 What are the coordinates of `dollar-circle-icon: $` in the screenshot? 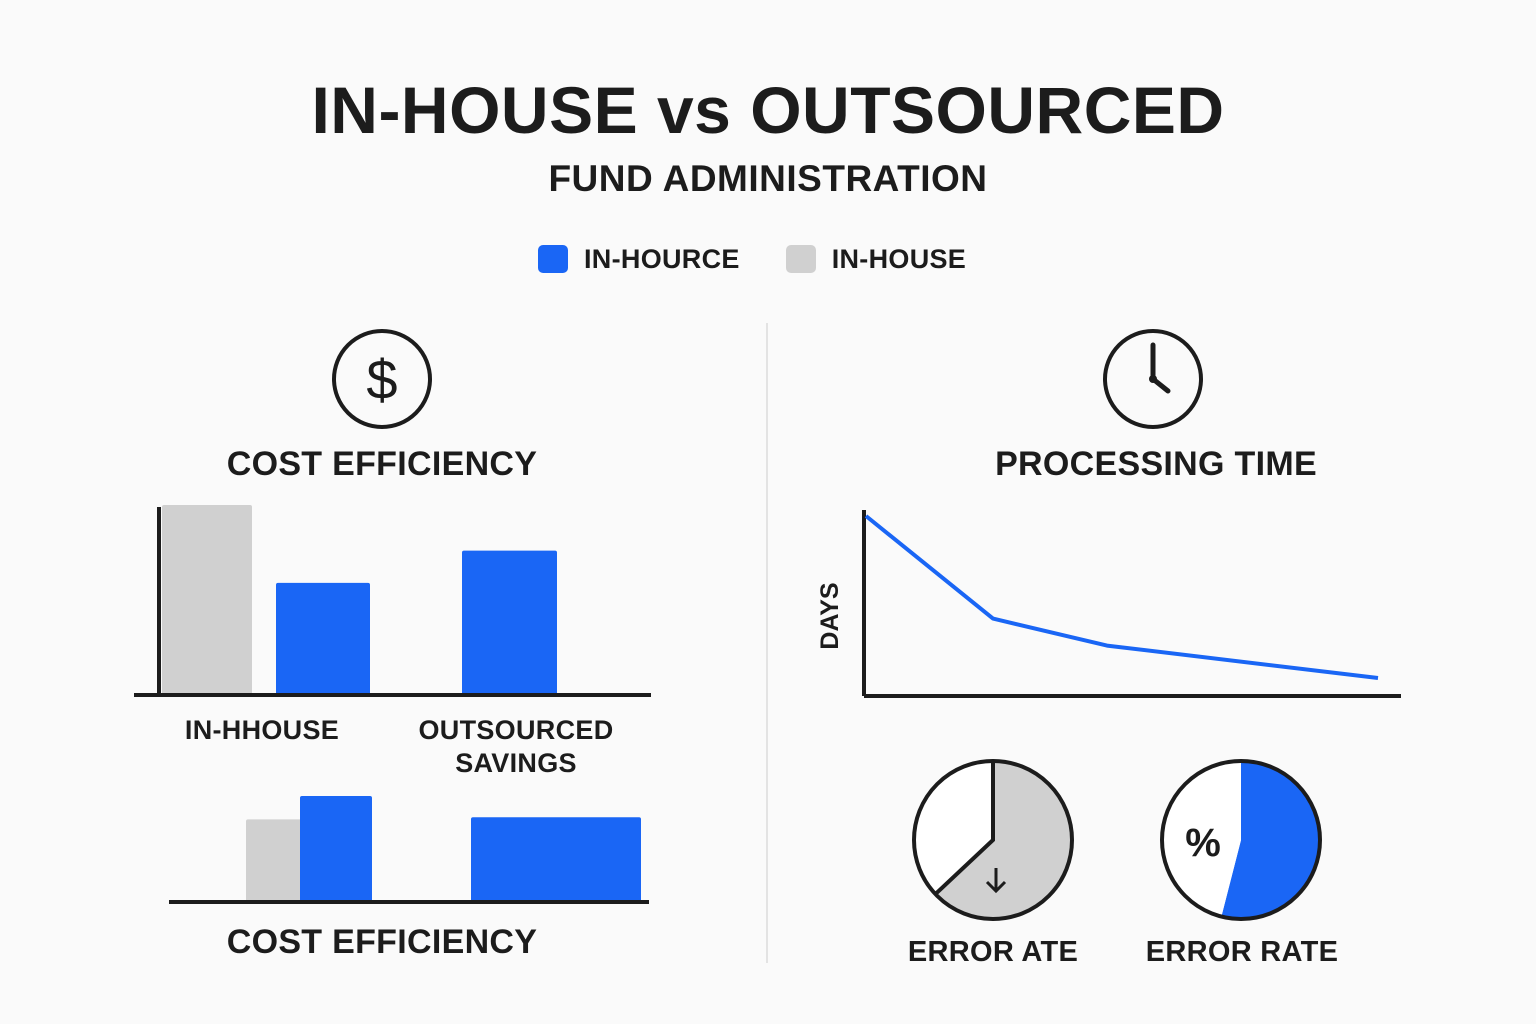 It's located at (382, 379).